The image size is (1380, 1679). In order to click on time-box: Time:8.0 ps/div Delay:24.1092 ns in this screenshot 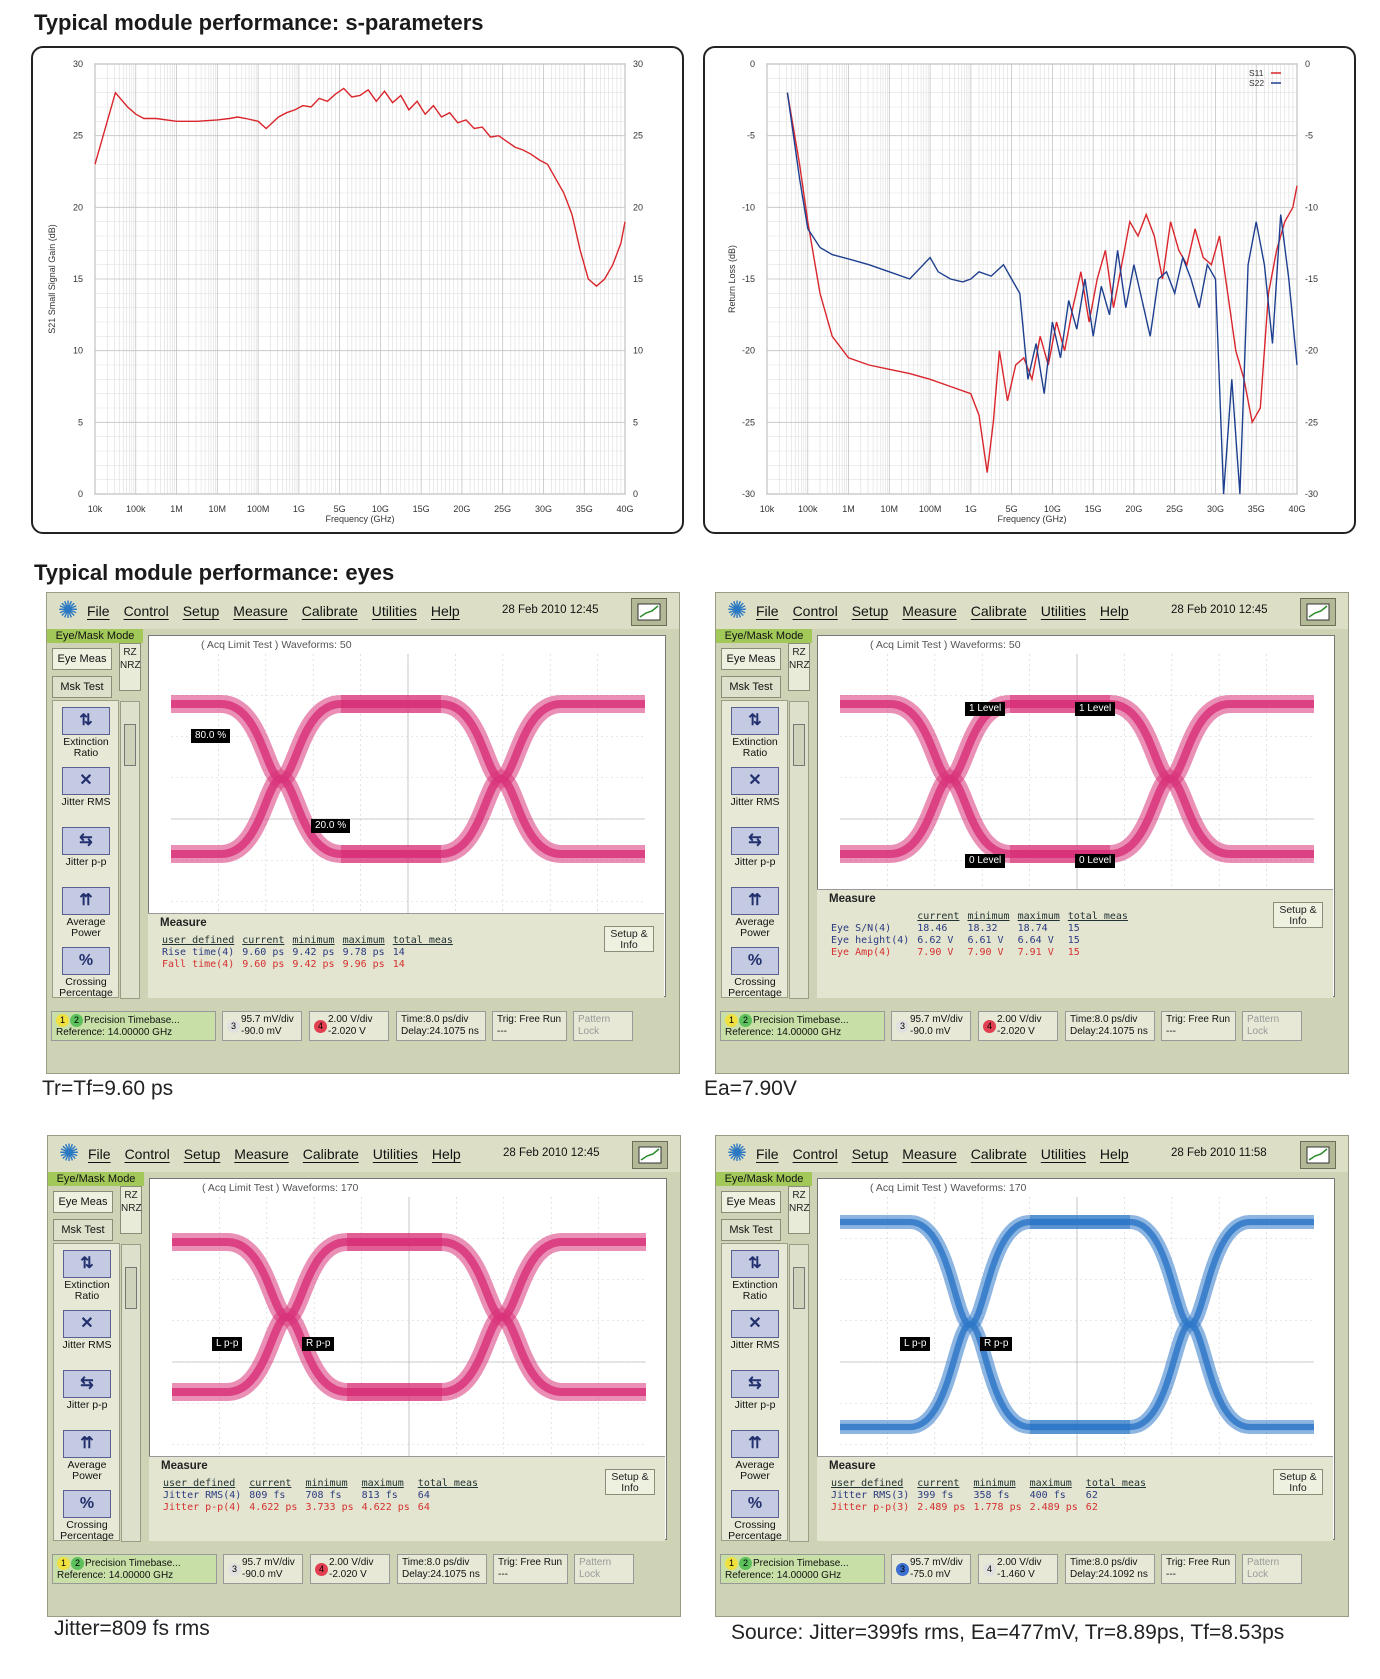, I will do `click(1110, 1569)`.